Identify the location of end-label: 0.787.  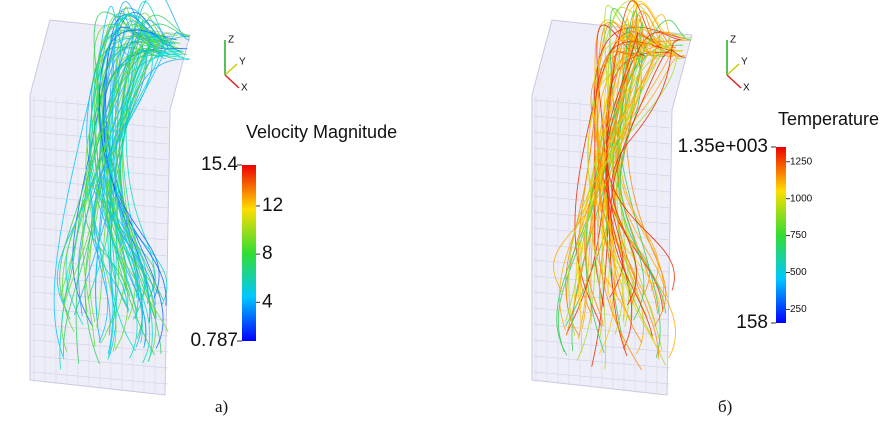
(214, 340).